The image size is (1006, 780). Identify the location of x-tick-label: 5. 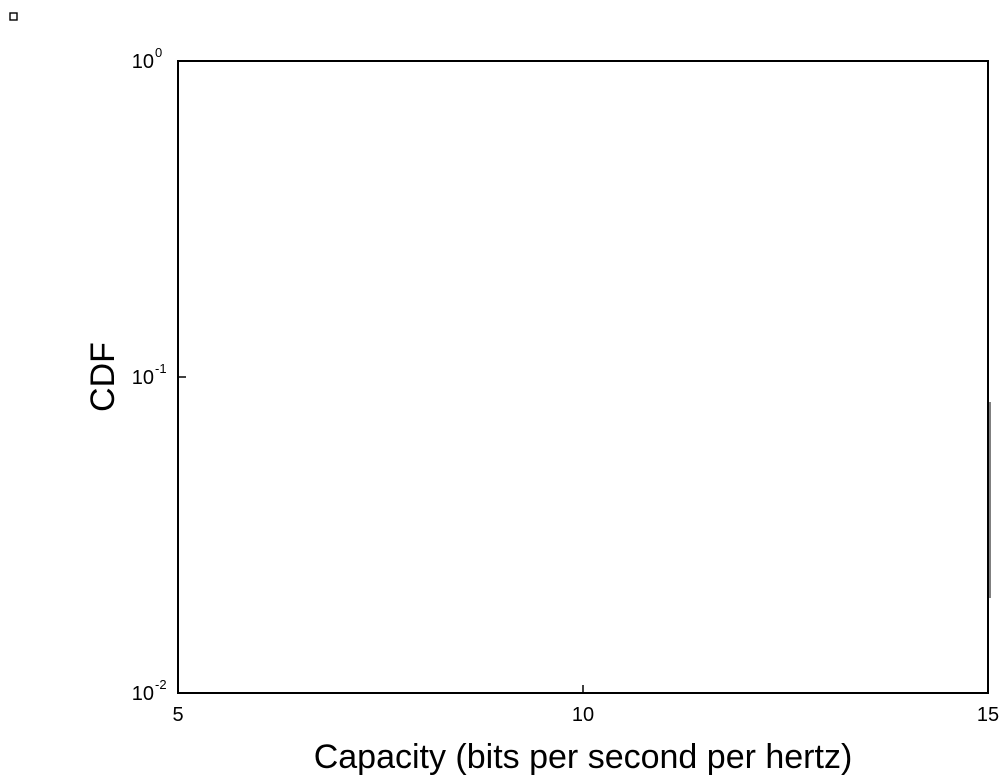
(177, 715).